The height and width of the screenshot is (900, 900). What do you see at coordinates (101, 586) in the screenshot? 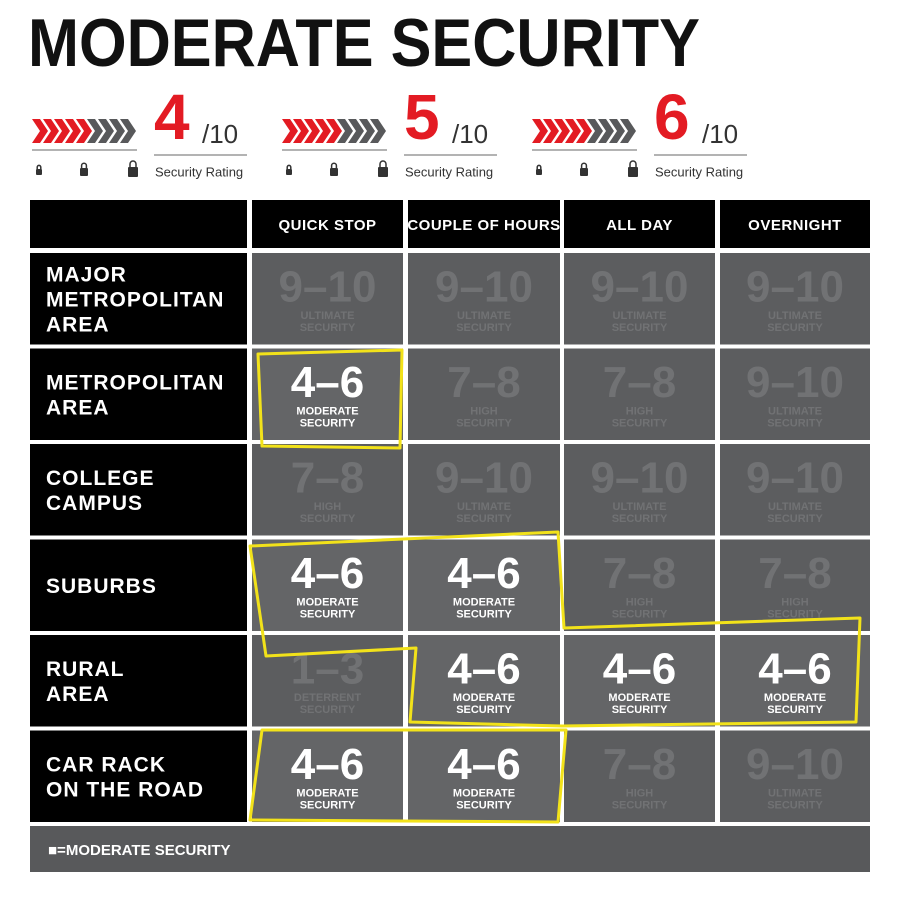
I see `row-label: SUBURBS` at bounding box center [101, 586].